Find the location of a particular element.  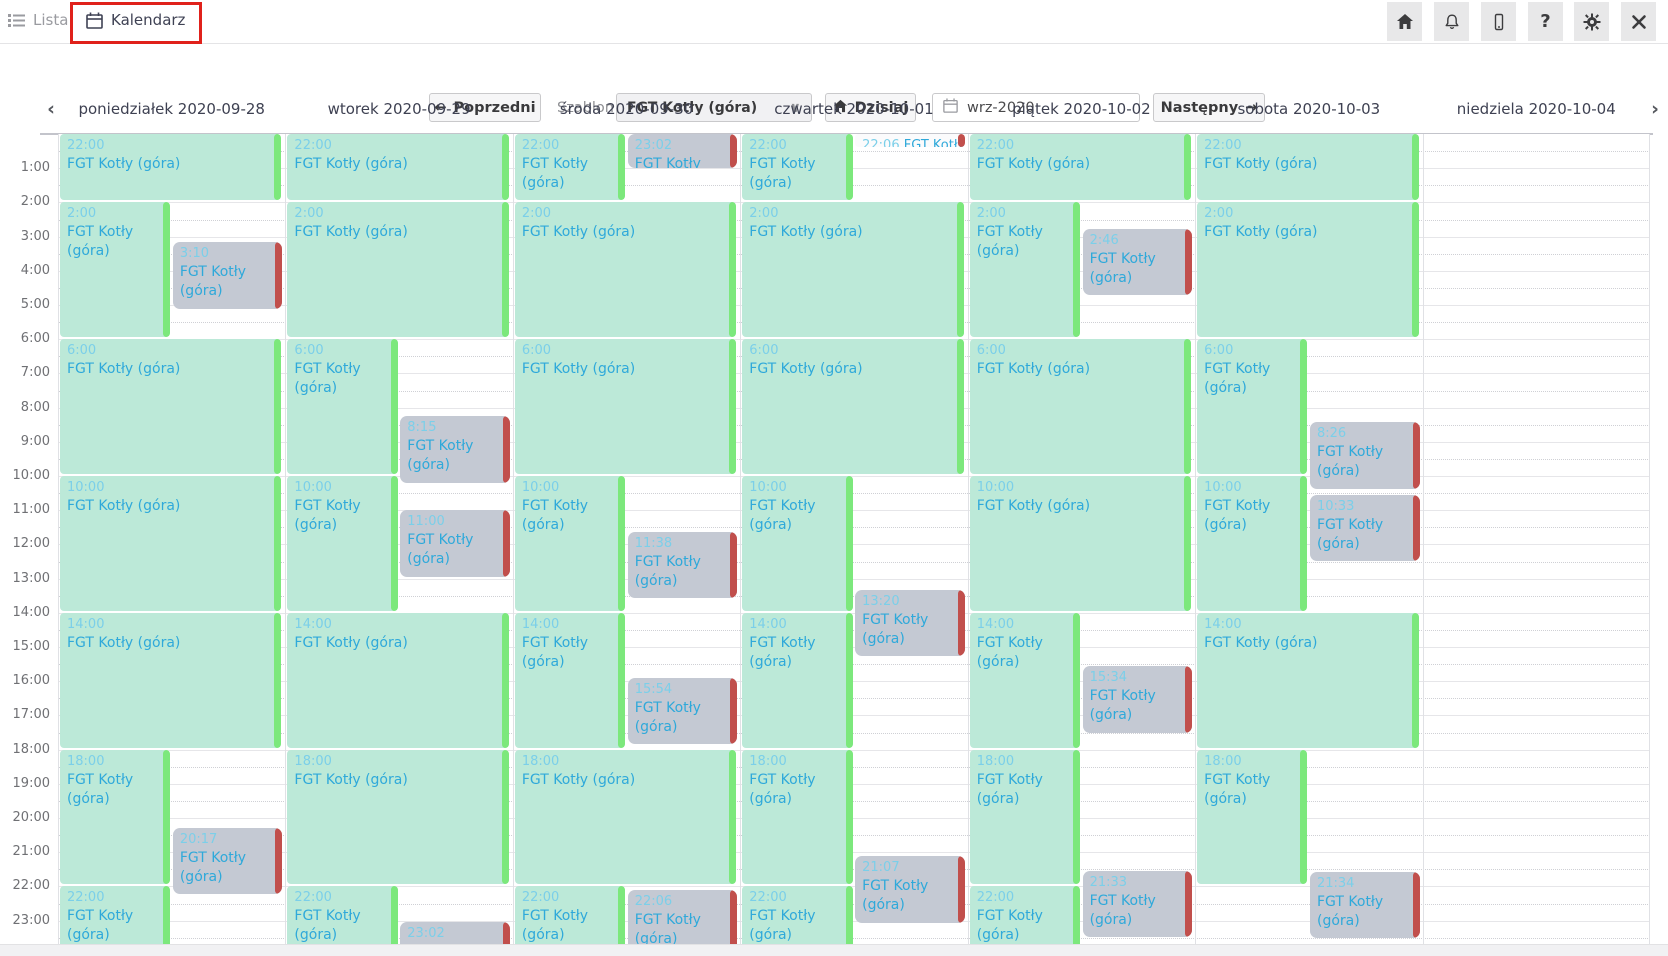

template-select-value: FGT Kotły (góra) is located at coordinates (692, 107).